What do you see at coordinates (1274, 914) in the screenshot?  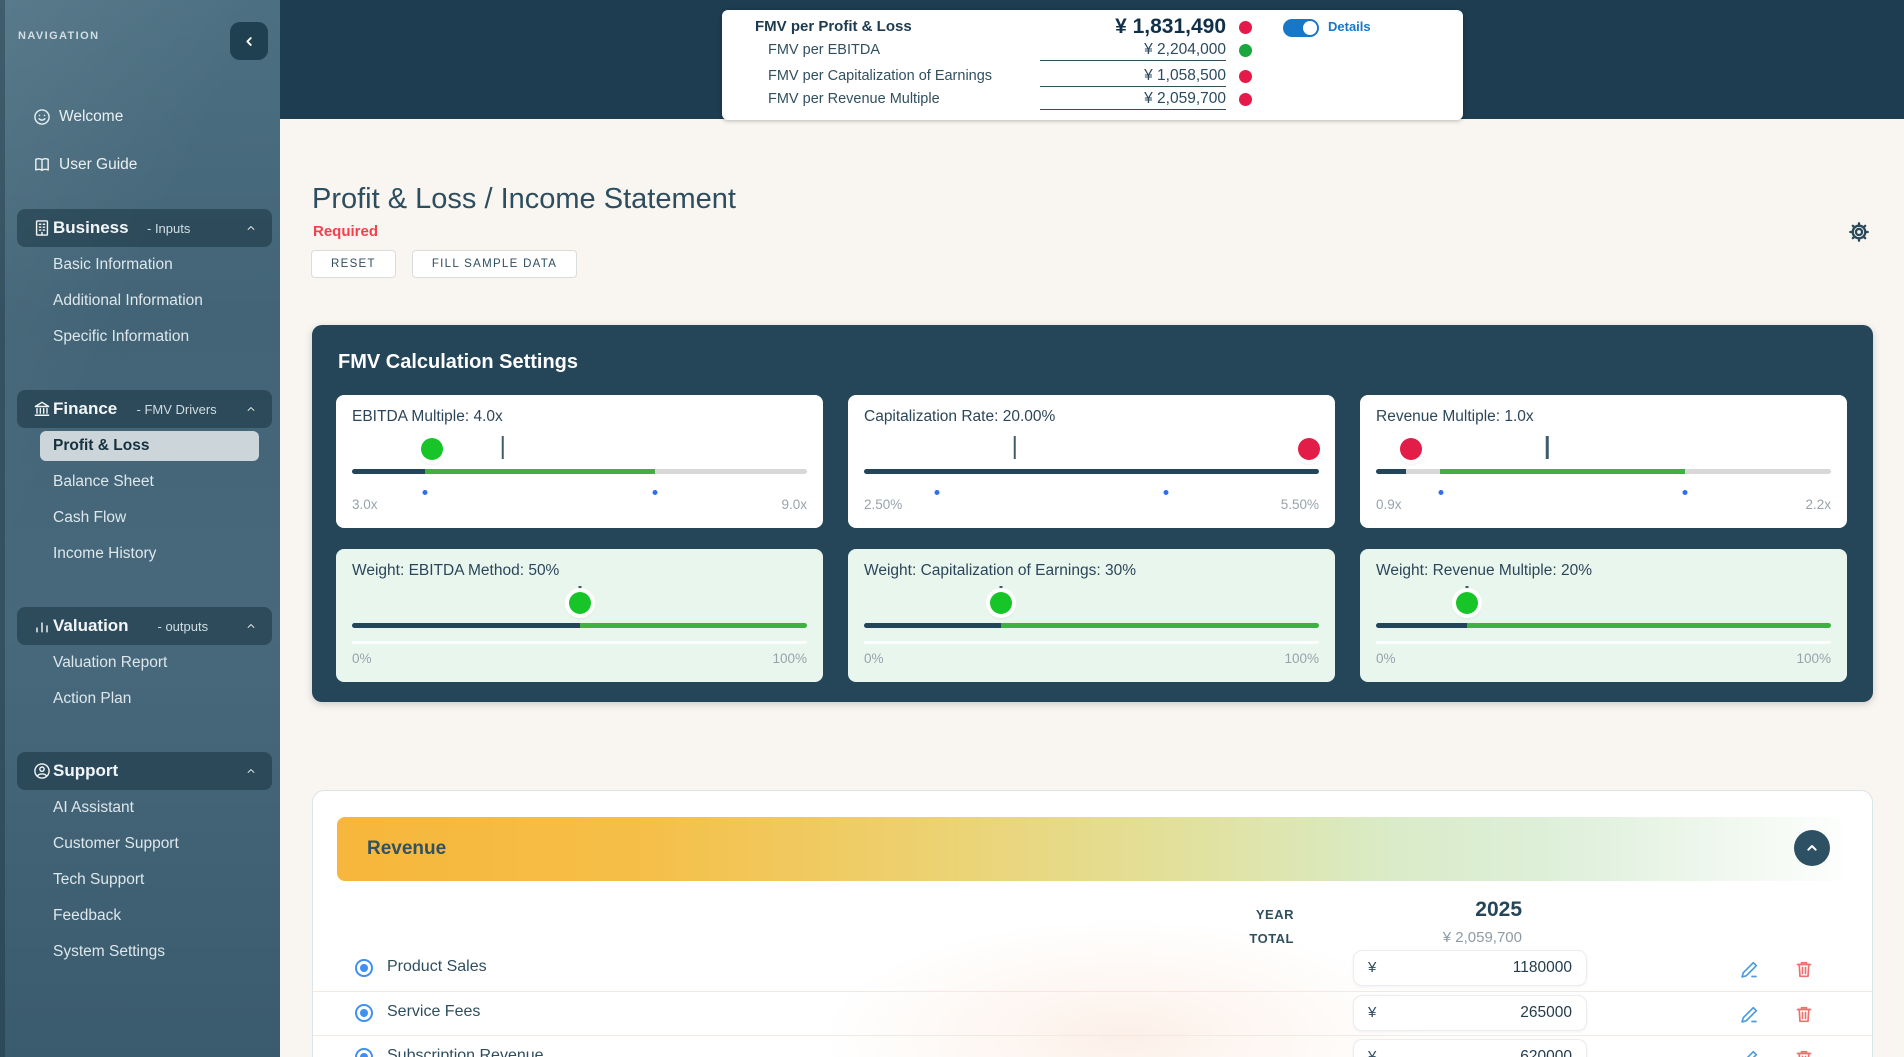 I see `year-label: YEAR` at bounding box center [1274, 914].